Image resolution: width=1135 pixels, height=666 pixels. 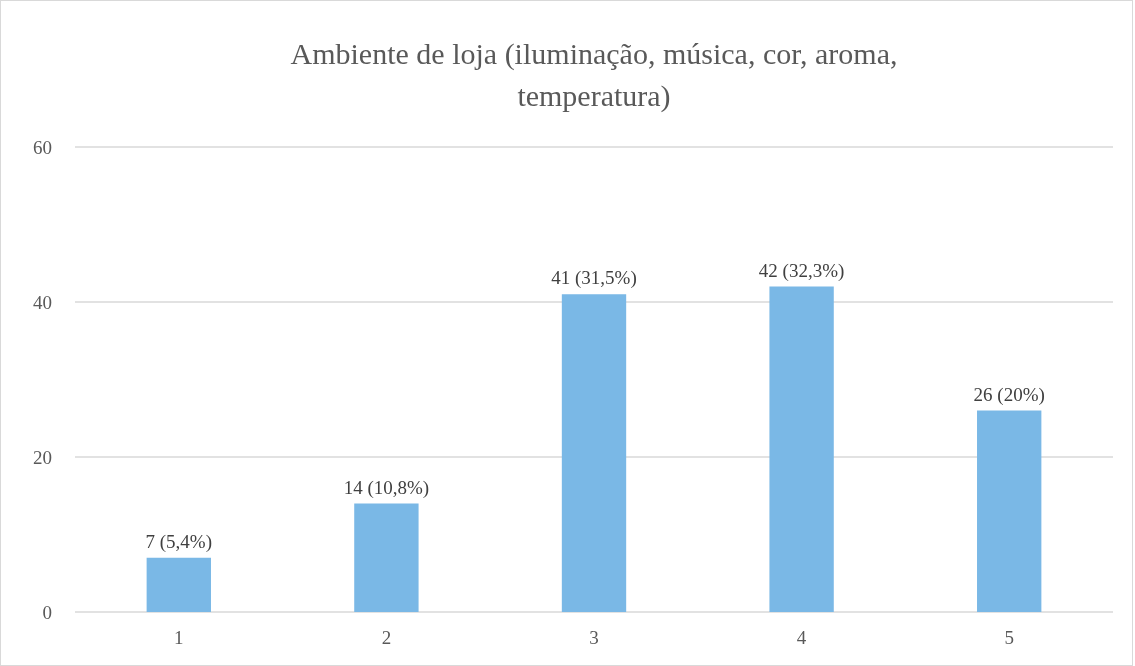 I want to click on x-tick-label: 4, so click(x=801, y=637).